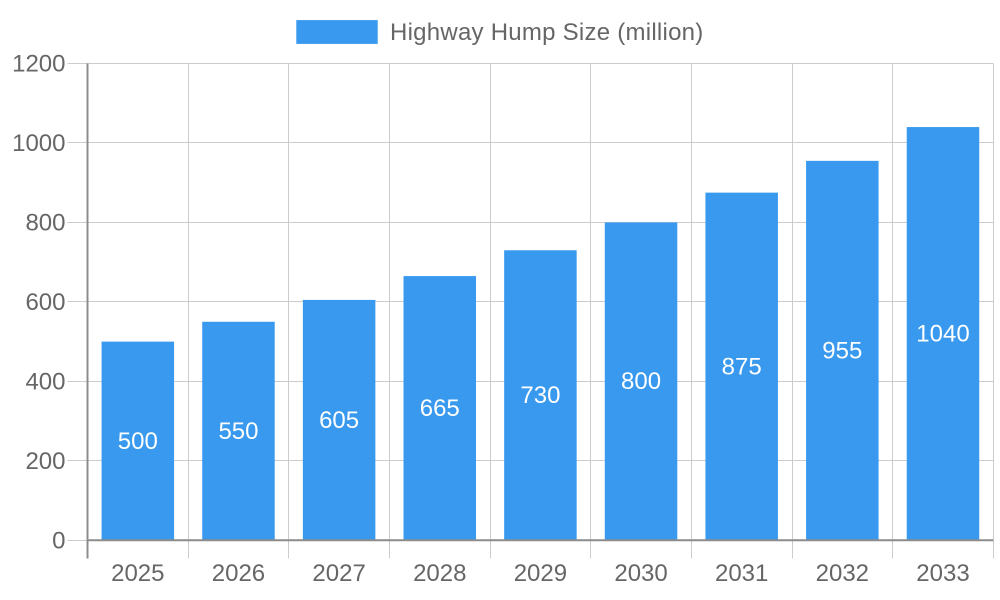 The image size is (1000, 600). I want to click on svg-text: 600, so click(45, 302).